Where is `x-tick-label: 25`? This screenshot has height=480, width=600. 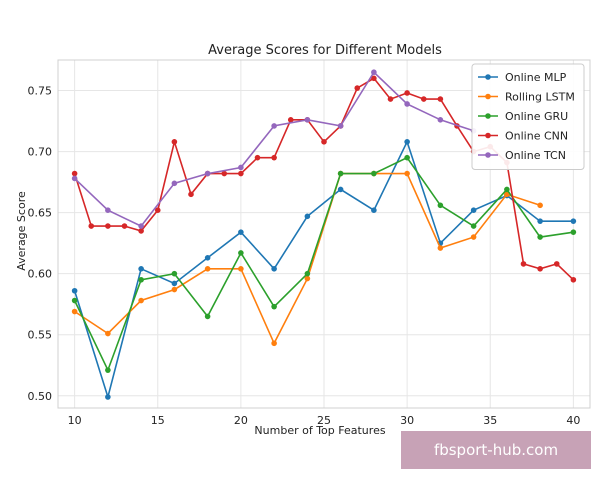 x-tick-label: 25 is located at coordinates (324, 420).